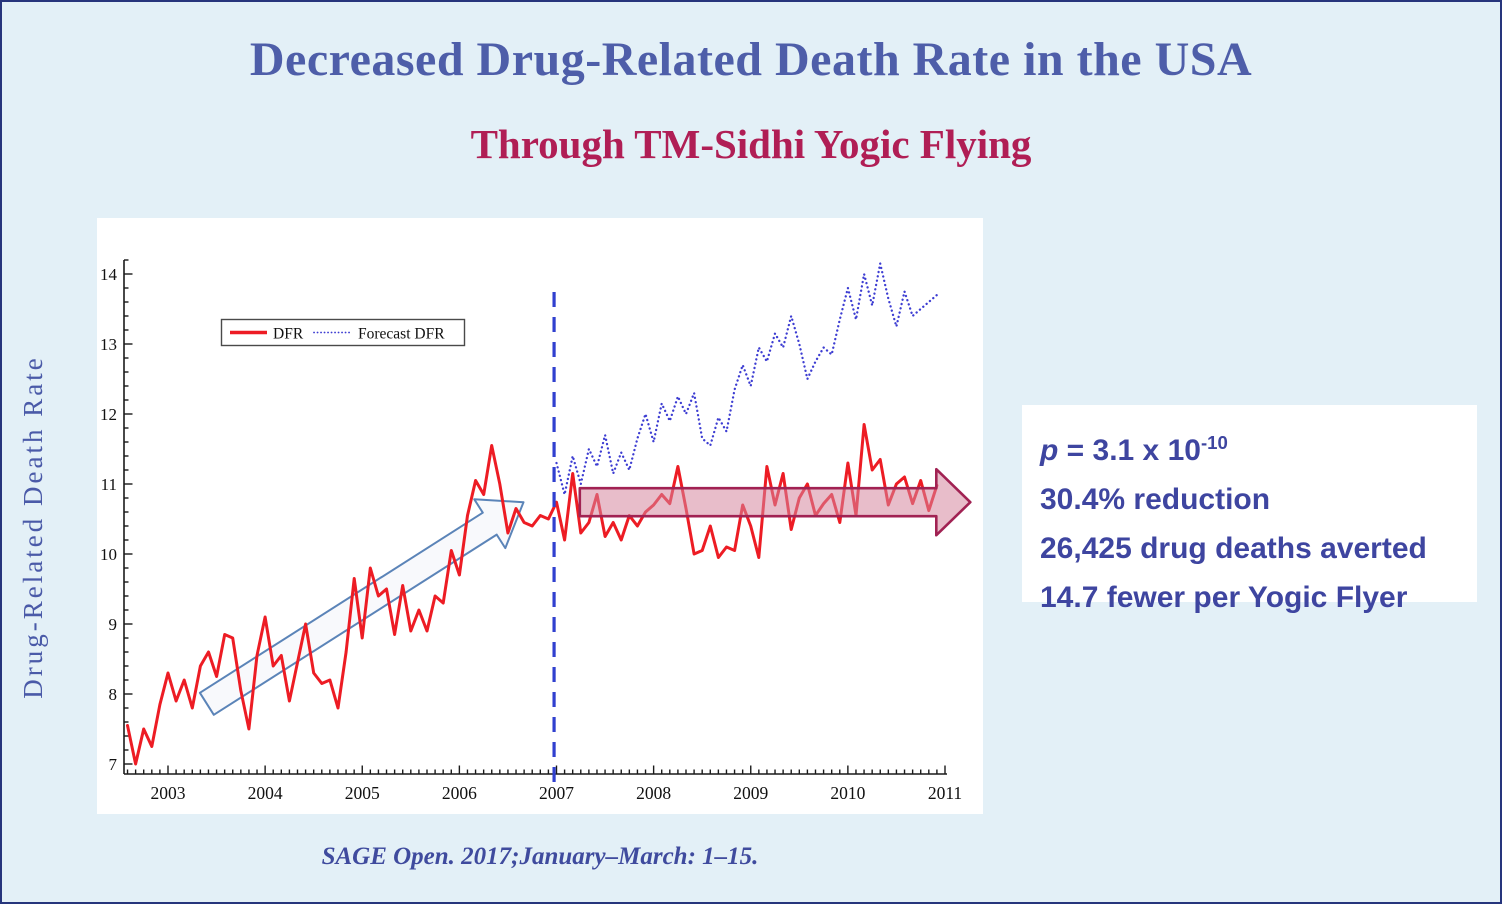 The height and width of the screenshot is (904, 1502). Describe the element at coordinates (33, 527) in the screenshot. I see `y-axis-title: Drug-Related Death Rate` at that location.